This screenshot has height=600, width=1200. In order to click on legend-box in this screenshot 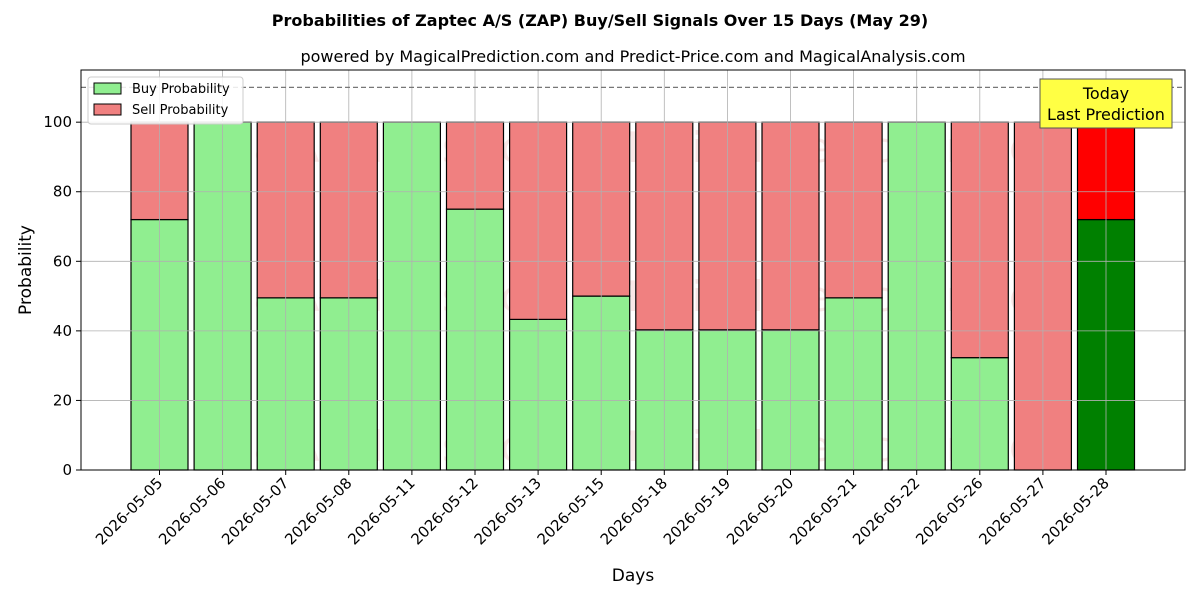, I will do `click(165, 100)`.